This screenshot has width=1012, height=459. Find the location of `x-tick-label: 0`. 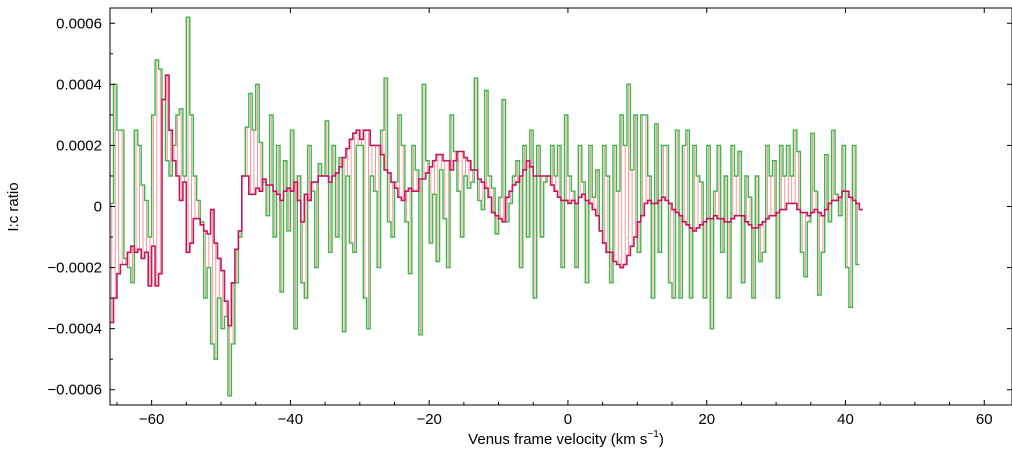

x-tick-label: 0 is located at coordinates (568, 419).